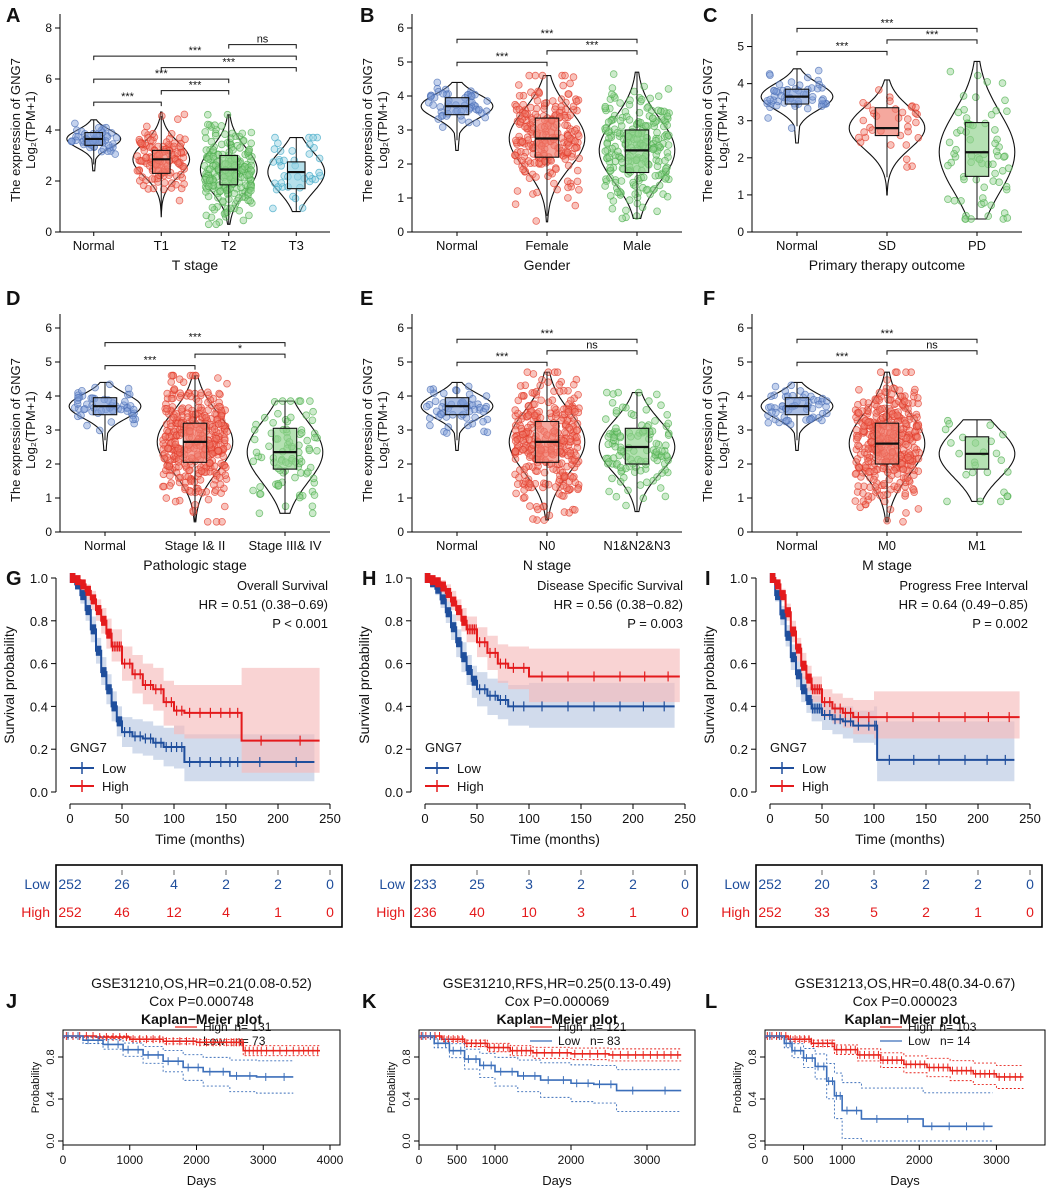 This screenshot has width=1059, height=1192. I want to click on hazard-ratio: HR = 0.51 (0.38−0.69), so click(263, 604).